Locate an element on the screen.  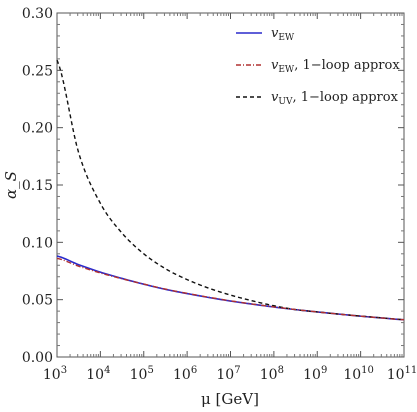
y-tick-label: 0.20 is located at coordinates (37, 129).